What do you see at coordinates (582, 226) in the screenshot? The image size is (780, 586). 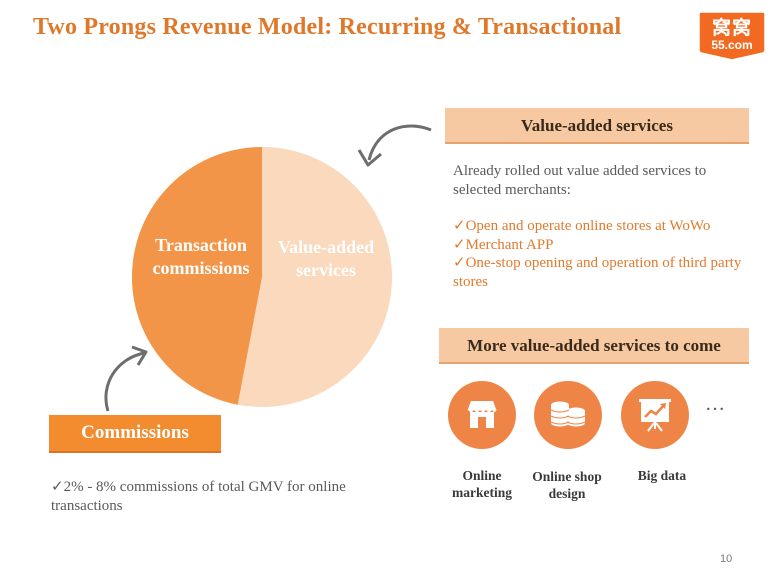 I see `list-item: ✓Open and operate online stores at WoWo` at bounding box center [582, 226].